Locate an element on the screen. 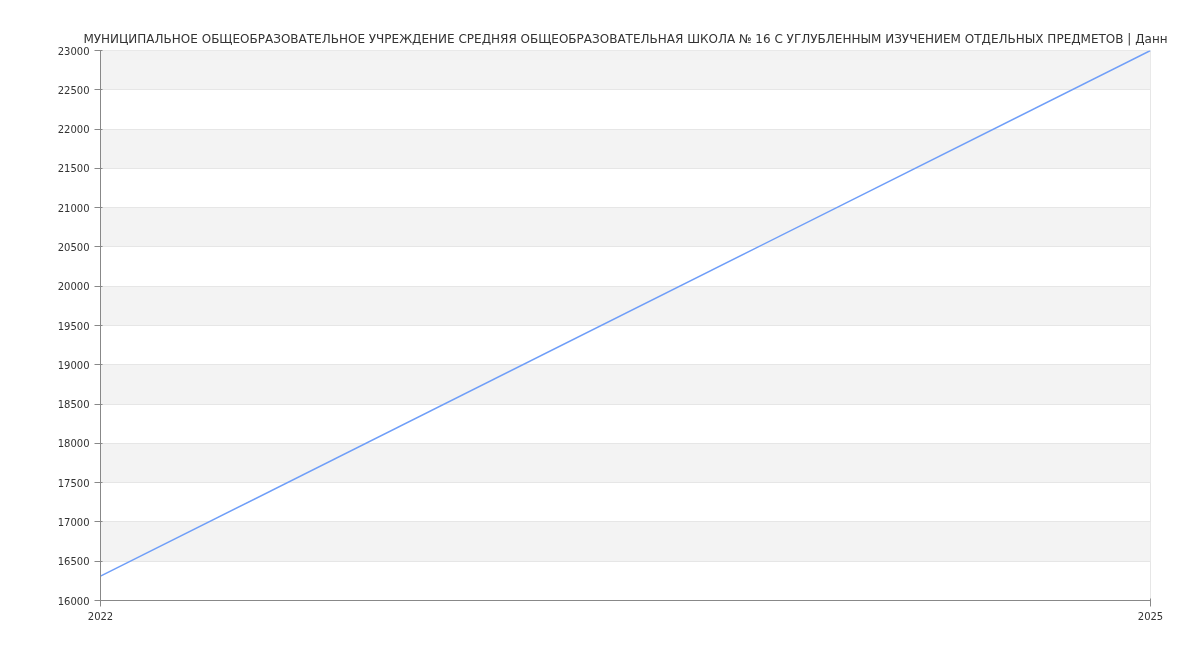 Image resolution: width=1200 pixels, height=650 pixels. x-tick-label: 2025 is located at coordinates (1150, 616).